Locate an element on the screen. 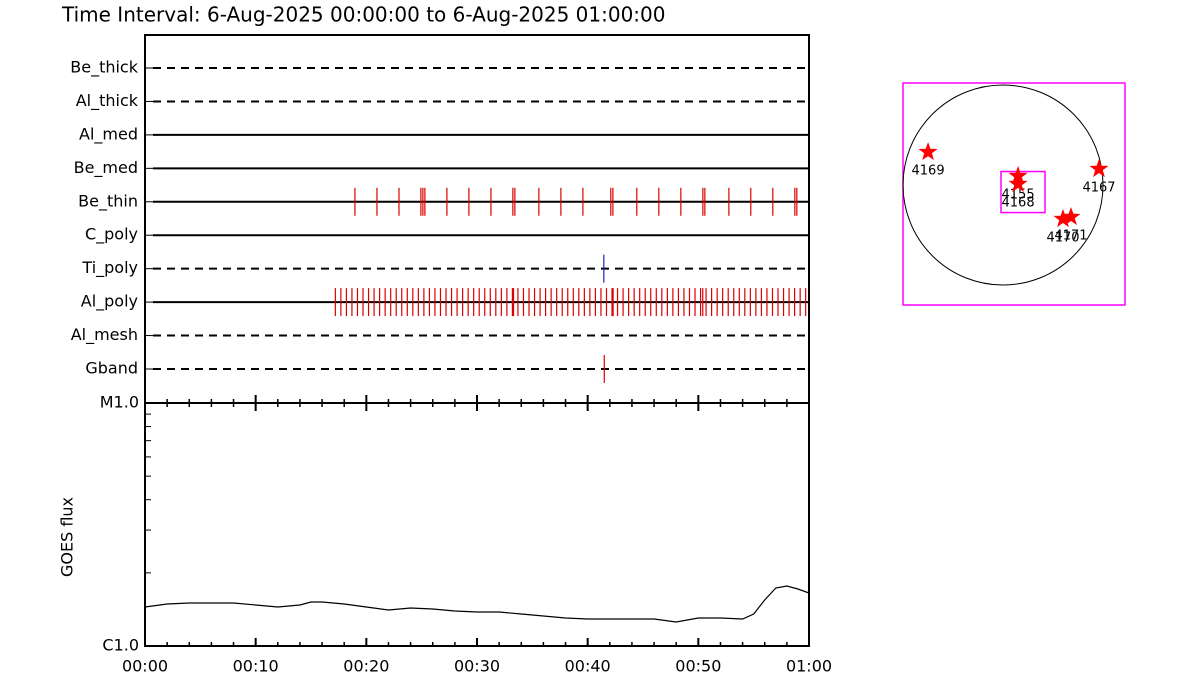 The height and width of the screenshot is (700, 1200). region-label: 4155 is located at coordinates (1018, 194).